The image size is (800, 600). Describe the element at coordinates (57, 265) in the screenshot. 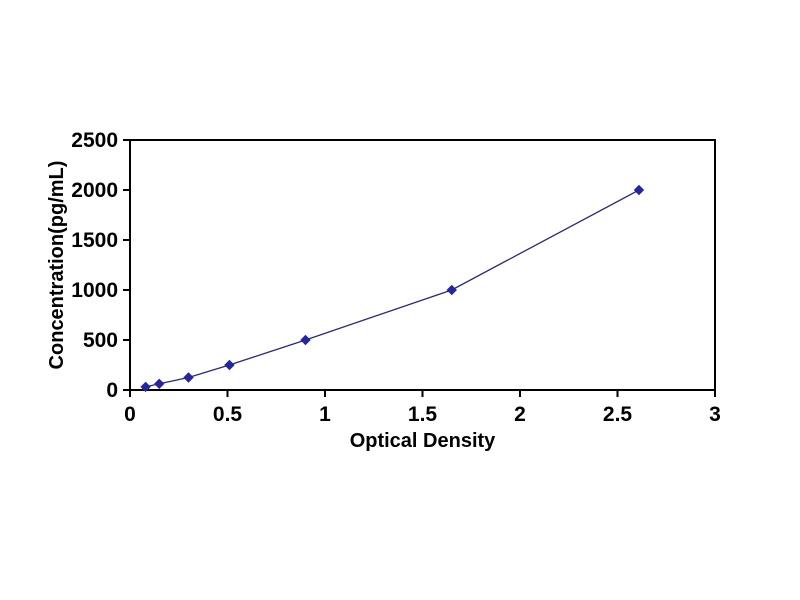

I see `y-axis-label: Concentration(pg/mL)` at that location.